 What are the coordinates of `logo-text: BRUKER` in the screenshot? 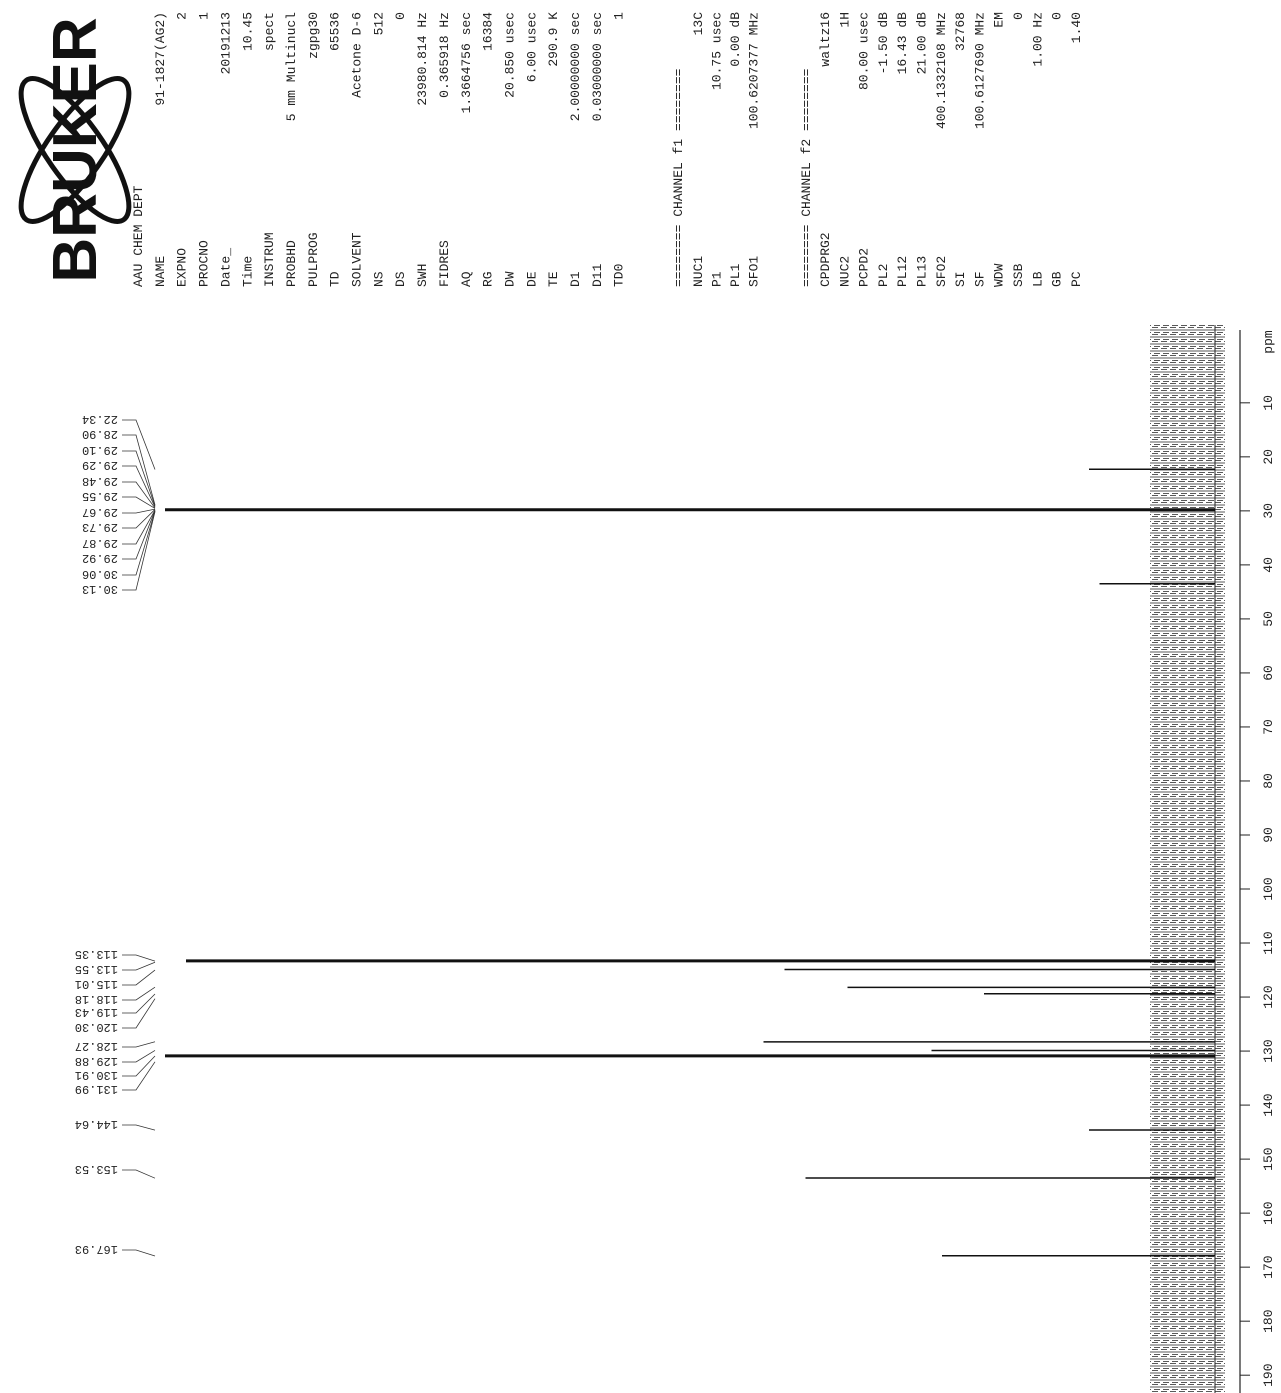 It's located at (75, 149).